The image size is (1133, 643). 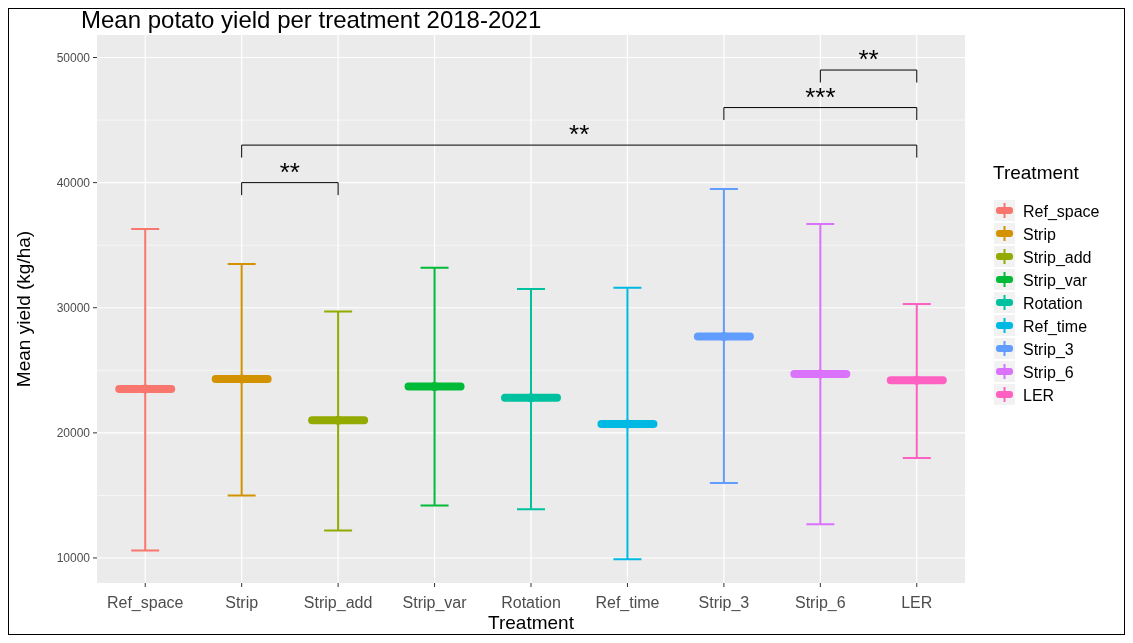 I want to click on y-axis-title: Mean yield (kg/ha), so click(x=23, y=309).